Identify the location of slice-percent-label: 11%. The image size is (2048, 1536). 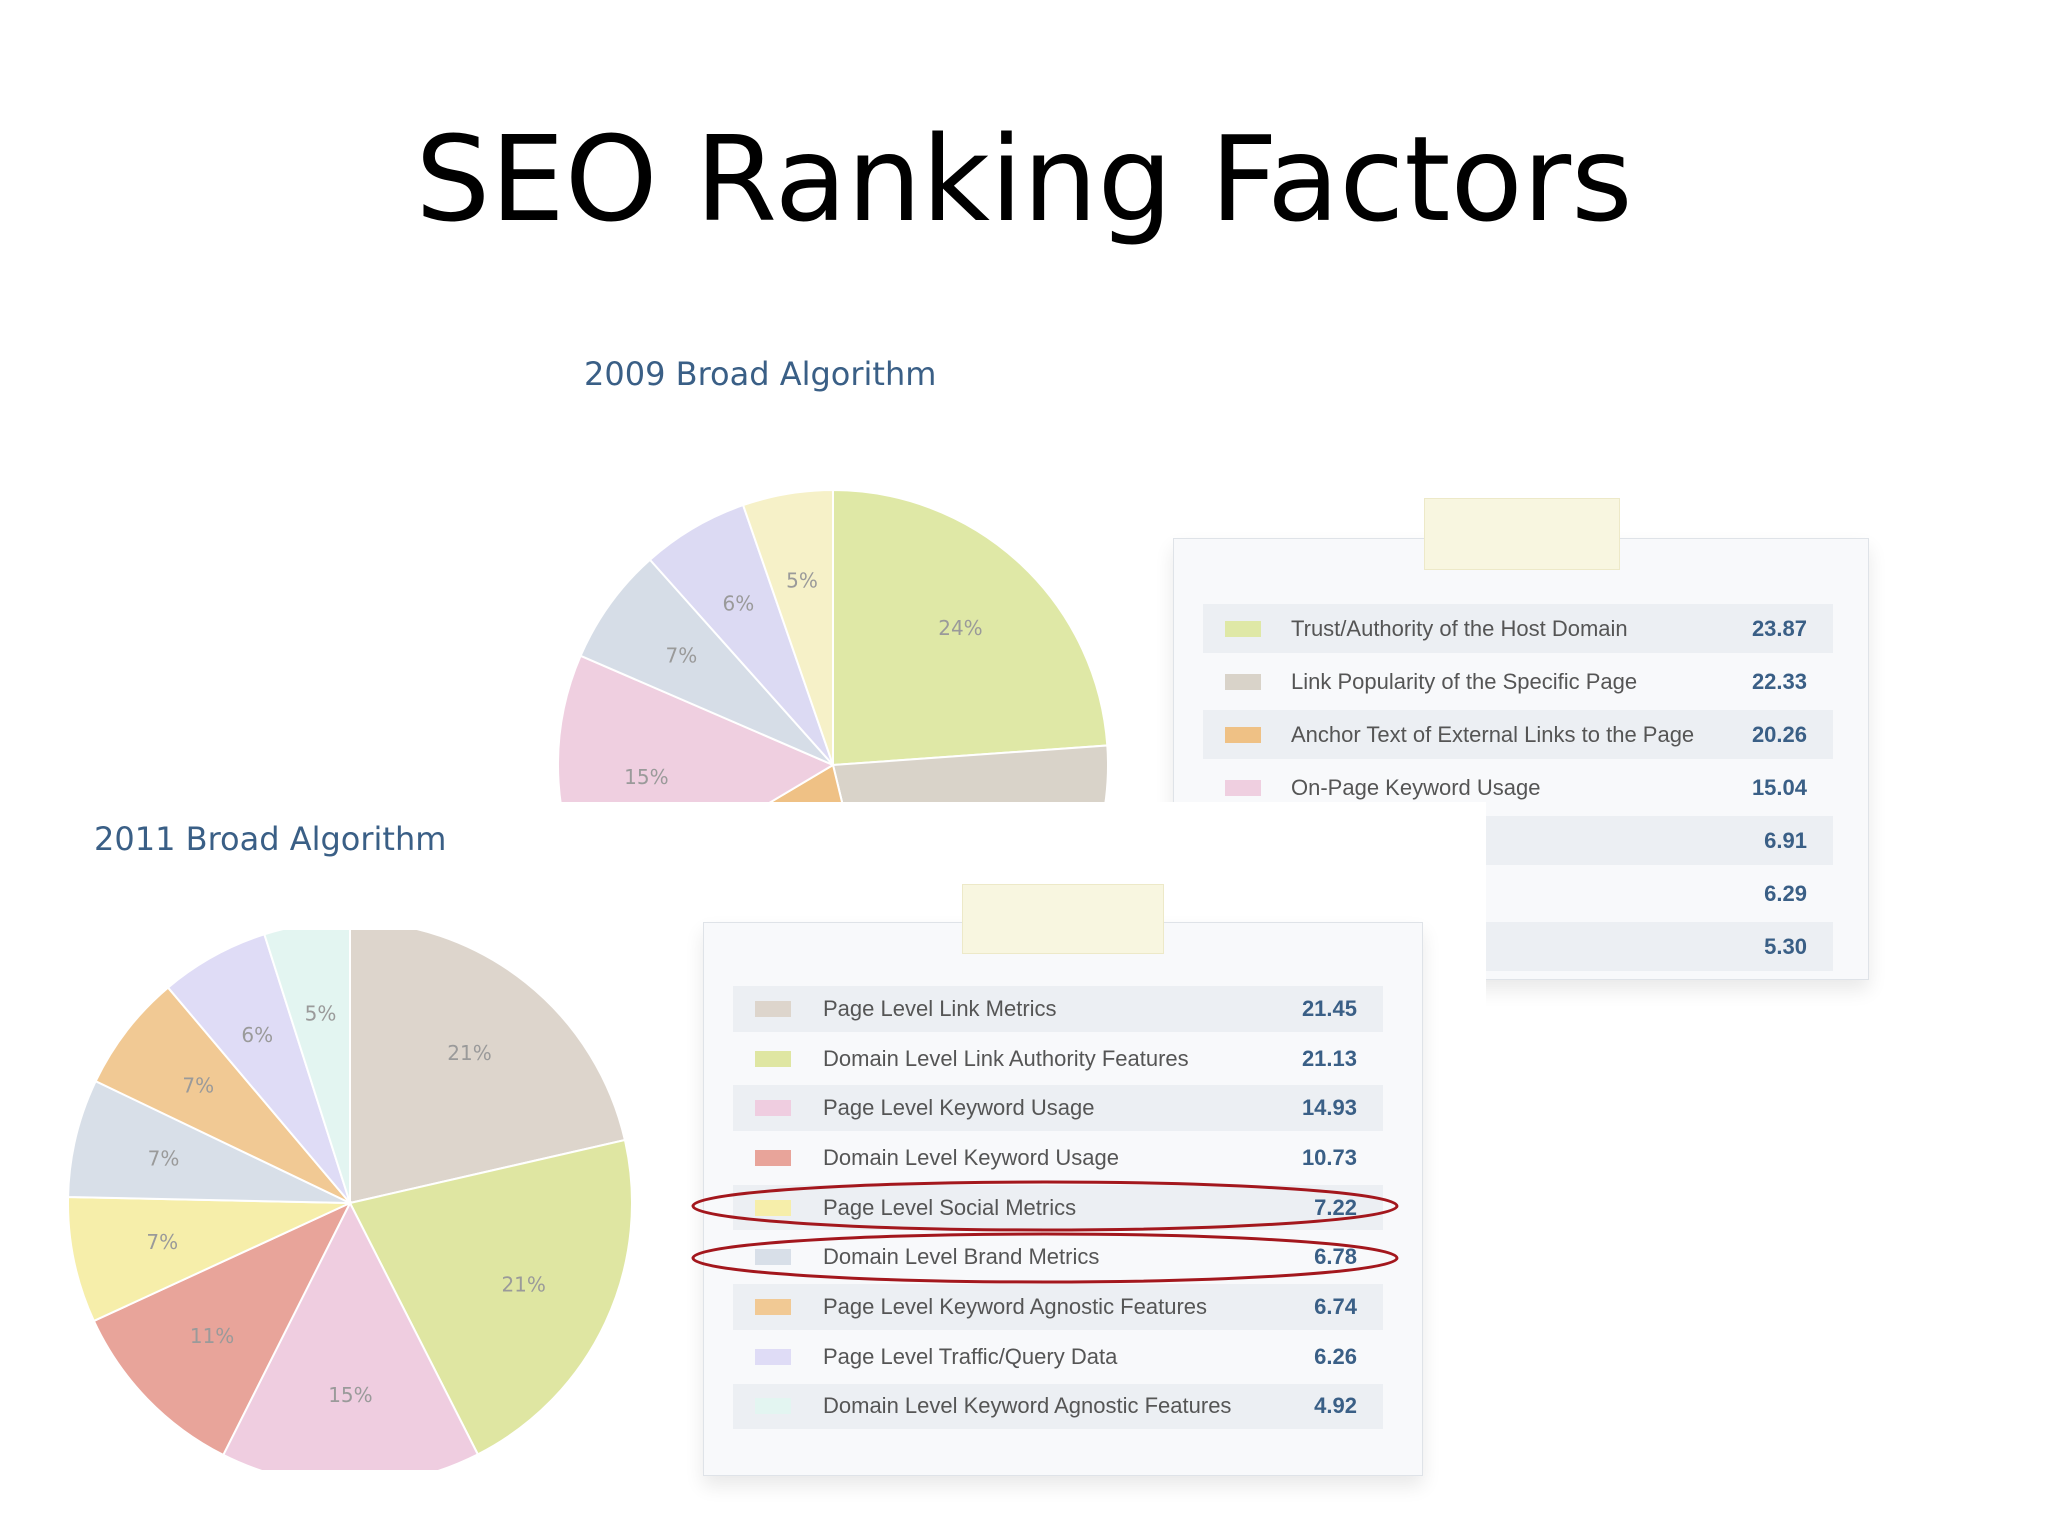
(212, 1336).